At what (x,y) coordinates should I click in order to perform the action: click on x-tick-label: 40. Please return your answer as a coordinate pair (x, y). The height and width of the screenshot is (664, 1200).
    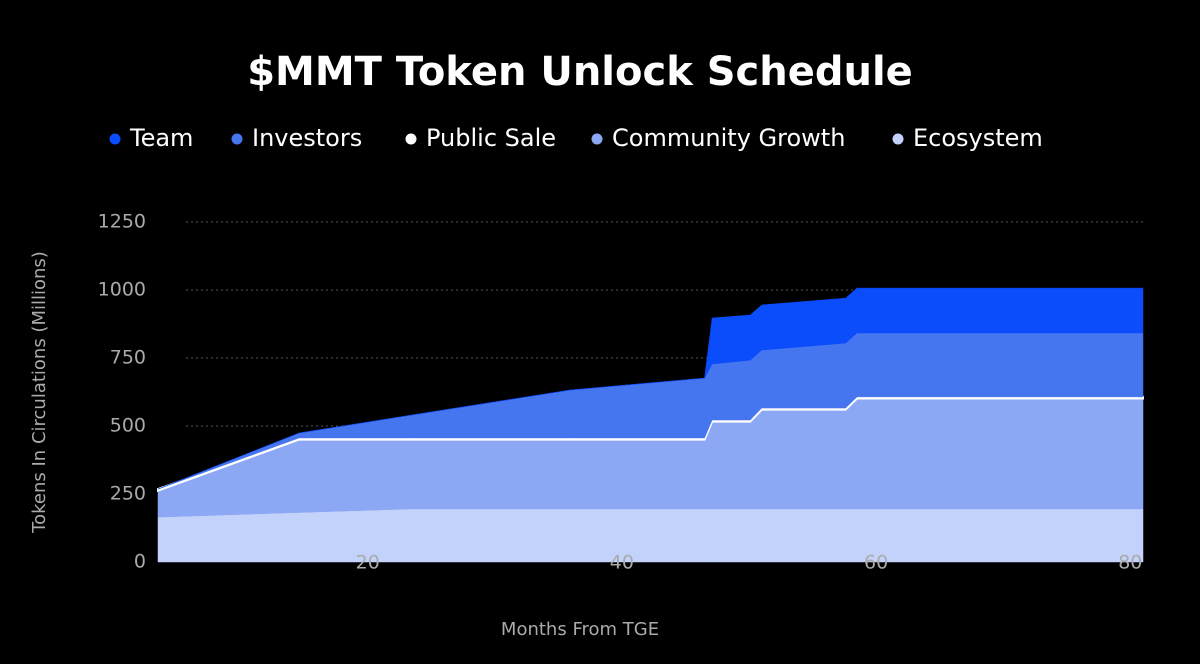
    Looking at the image, I should click on (622, 563).